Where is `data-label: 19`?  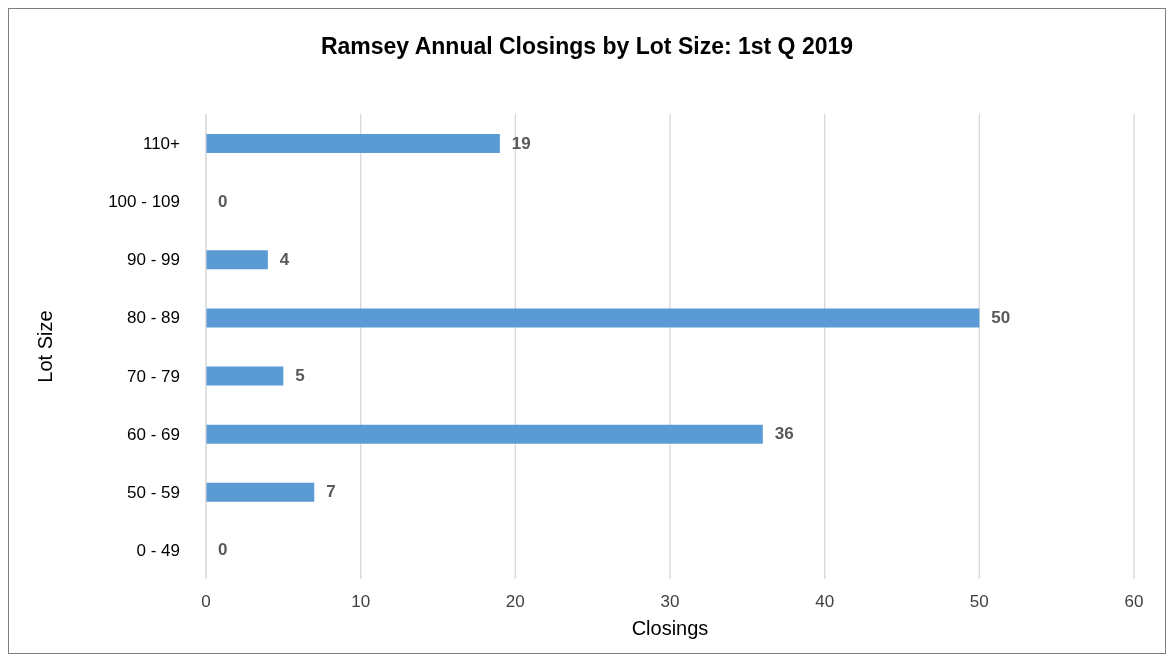
data-label: 19 is located at coordinates (521, 143).